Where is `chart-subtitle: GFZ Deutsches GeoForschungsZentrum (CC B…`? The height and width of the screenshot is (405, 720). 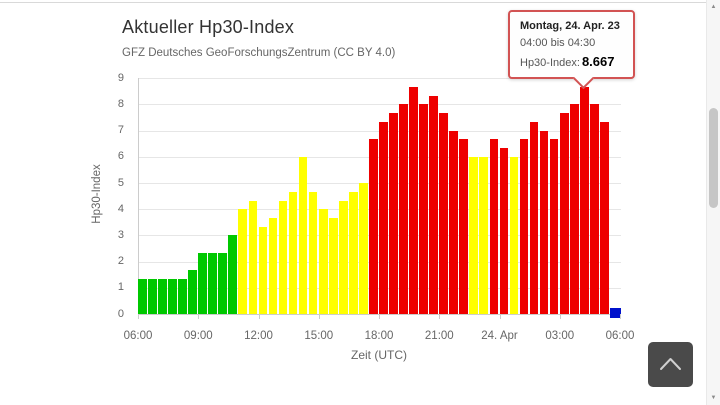 chart-subtitle: GFZ Deutsches GeoForschungsZentrum (CC B… is located at coordinates (259, 53).